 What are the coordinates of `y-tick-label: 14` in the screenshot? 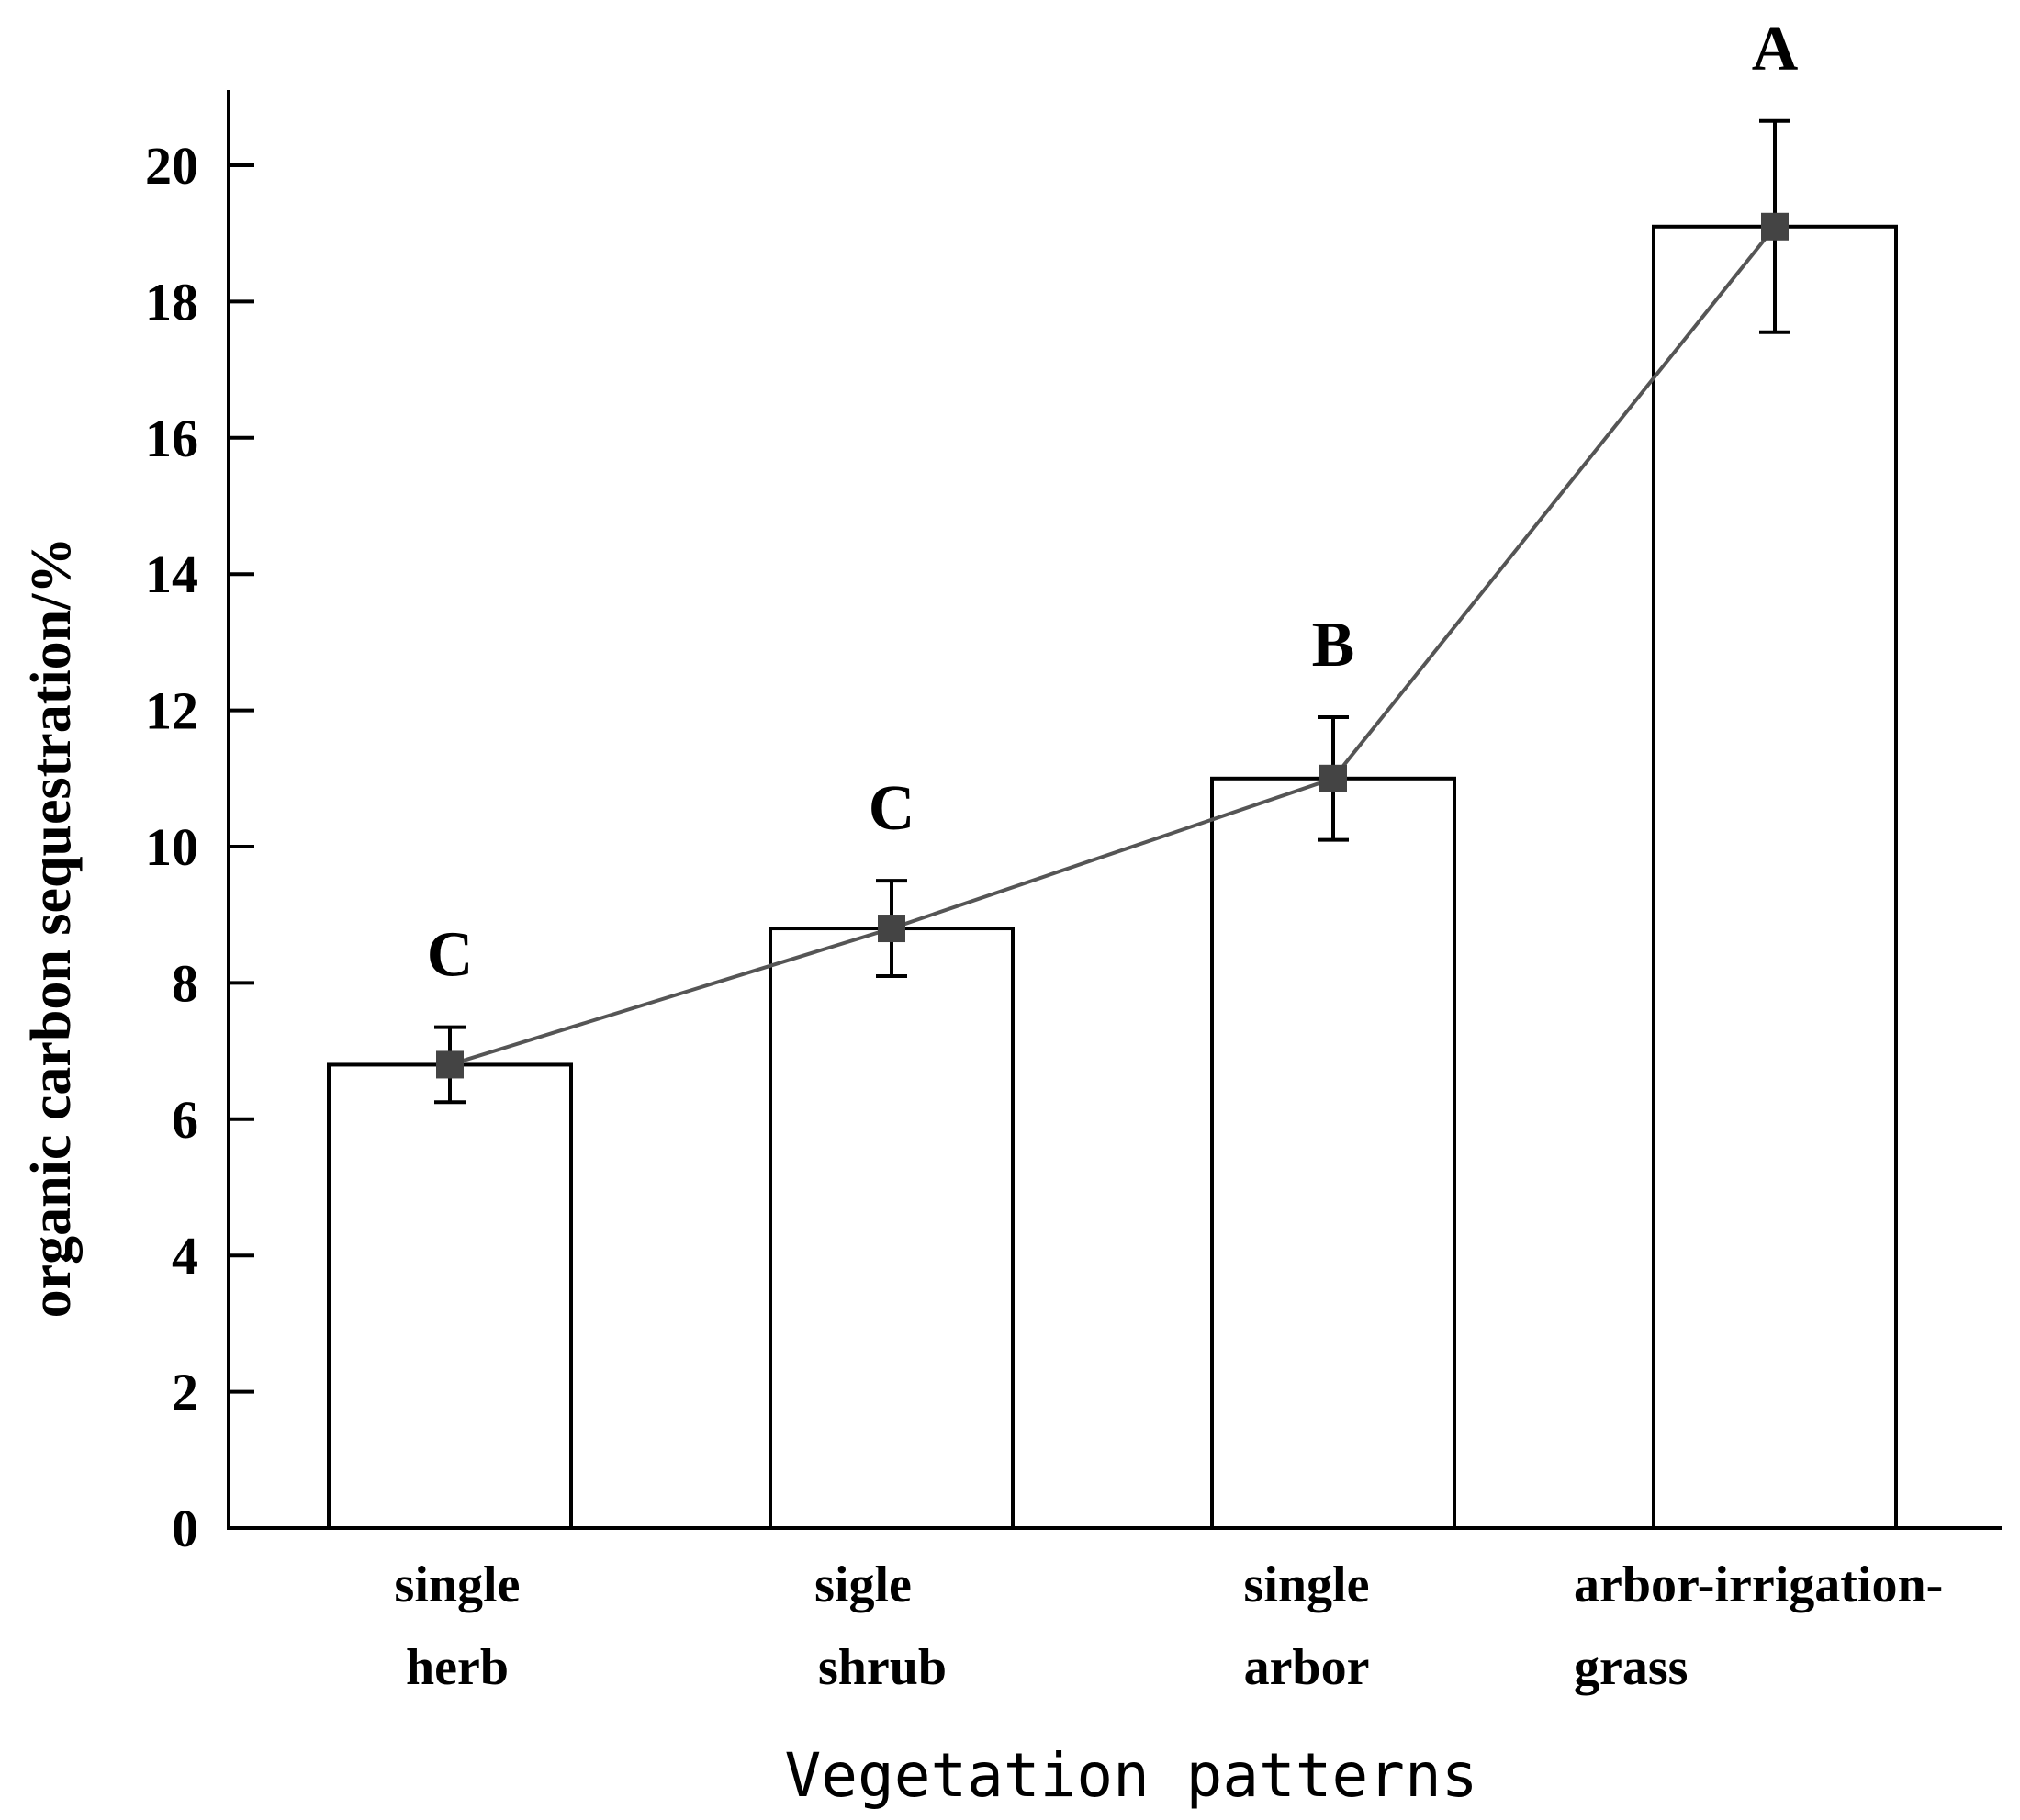 It's located at (172, 574).